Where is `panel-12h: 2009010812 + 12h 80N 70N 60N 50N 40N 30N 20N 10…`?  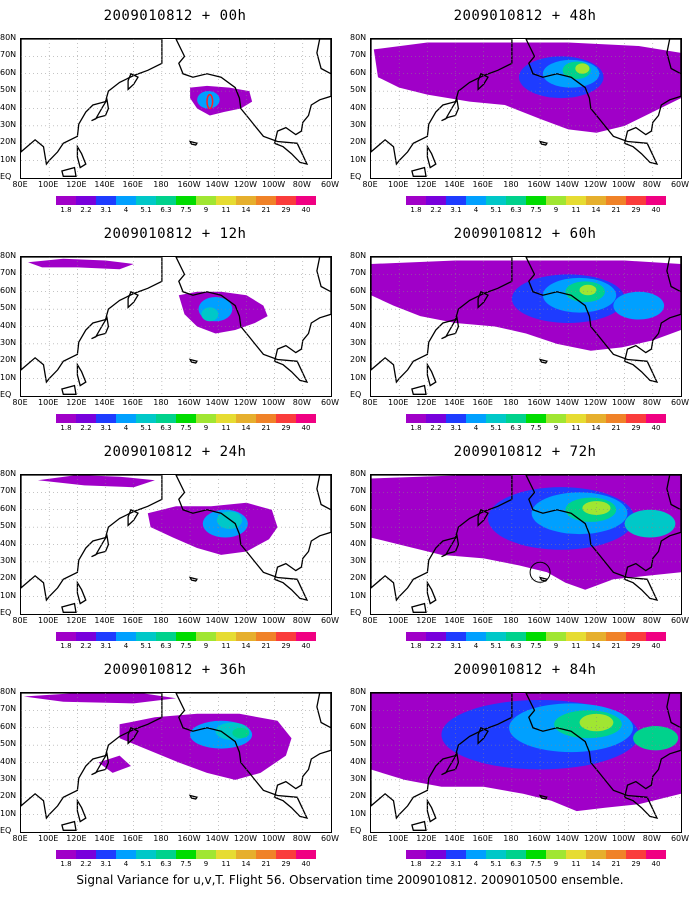
panel-12h: 2009010812 + 12h 80N 70N 60N 50N 40N 30N 20N 10… is located at coordinates (175, 325).